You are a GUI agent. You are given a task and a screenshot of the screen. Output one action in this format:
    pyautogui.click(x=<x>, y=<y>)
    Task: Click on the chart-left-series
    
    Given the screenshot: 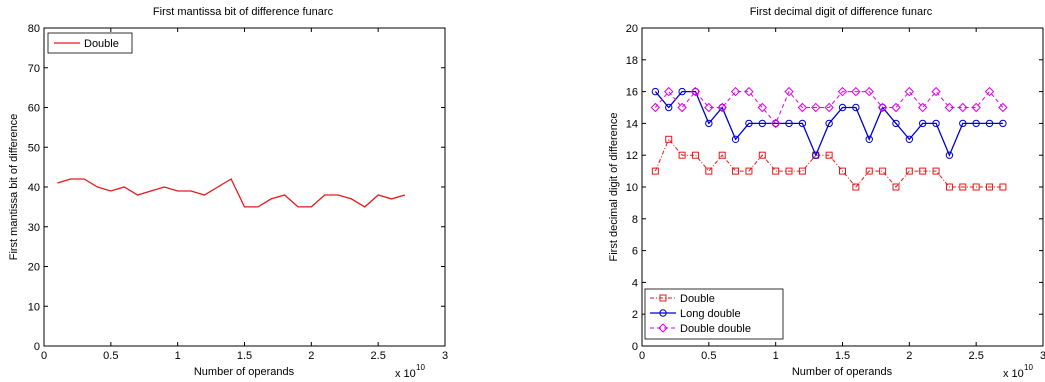 What is the action you would take?
    pyautogui.click(x=231, y=193)
    